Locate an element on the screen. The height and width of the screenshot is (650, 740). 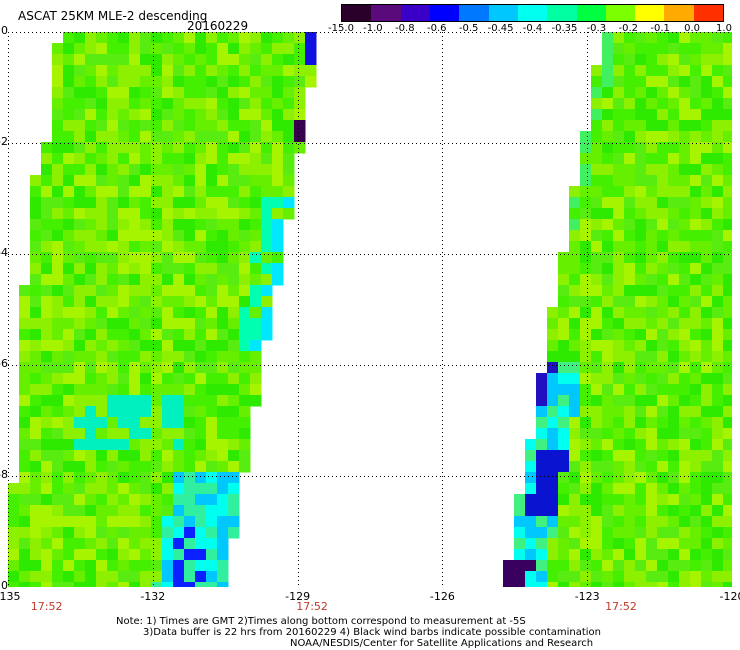
y-tick-label: -4 is located at coordinates (4, 252).